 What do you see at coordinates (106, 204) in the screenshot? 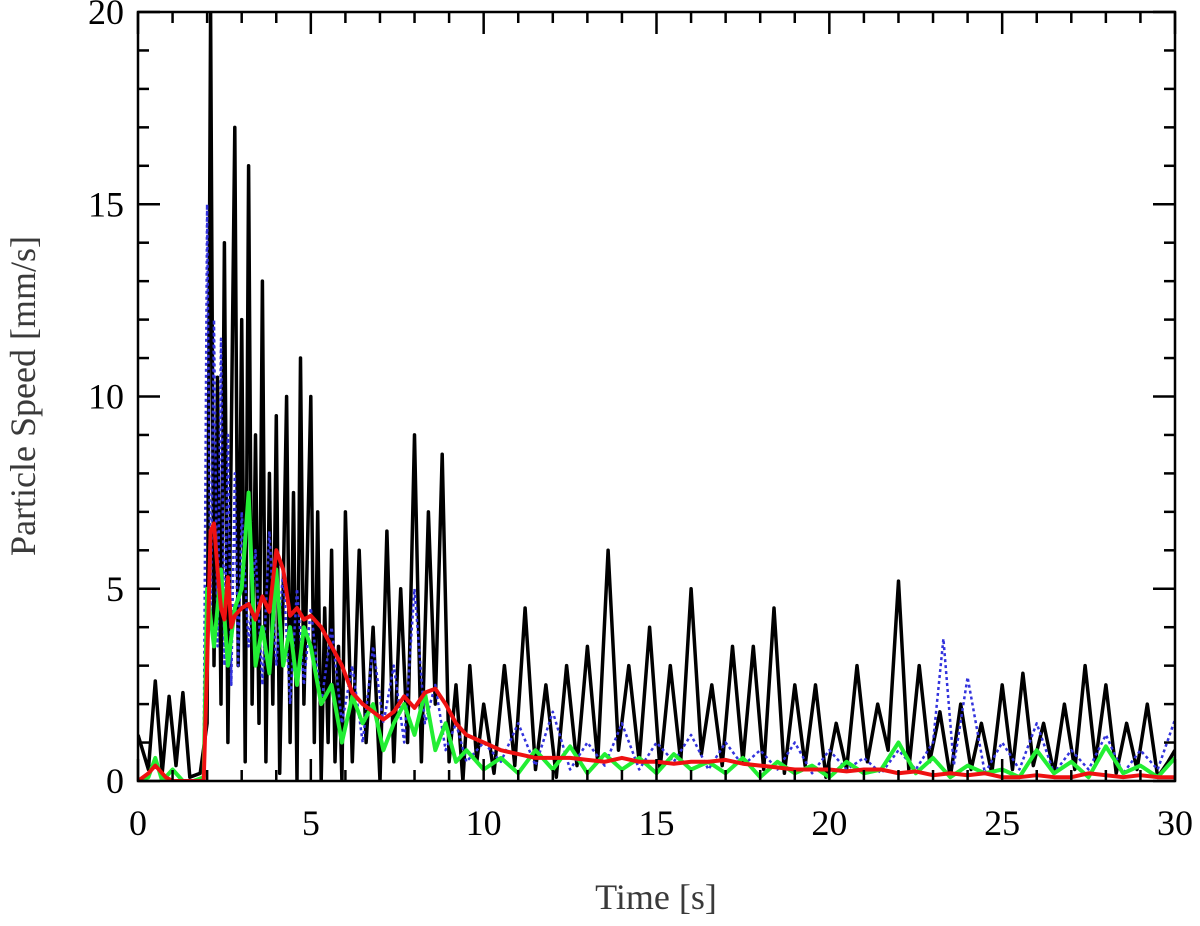
I see `y-tick-label: 15` at bounding box center [106, 204].